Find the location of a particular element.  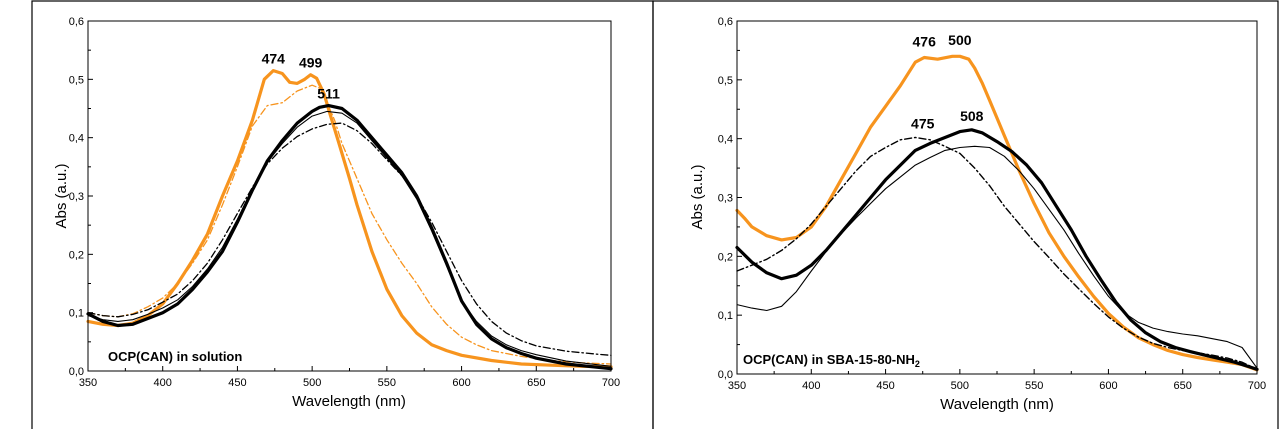

peak-labels: 474 499 511 is located at coordinates (301, 76).